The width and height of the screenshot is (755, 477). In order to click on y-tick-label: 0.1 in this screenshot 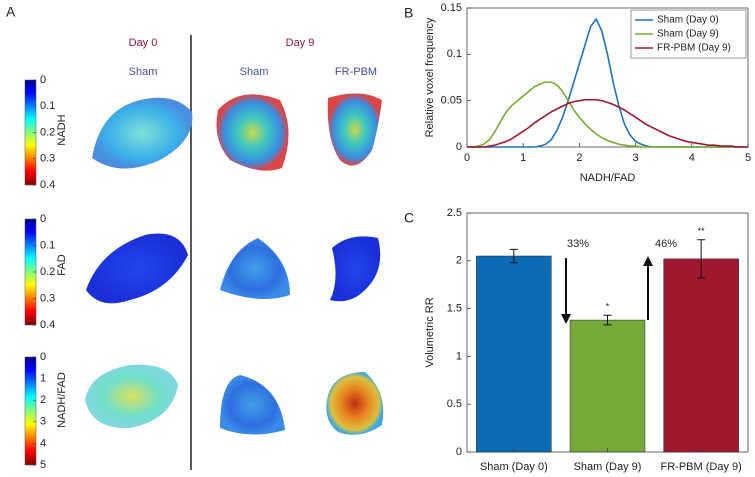, I will do `click(454, 54)`.